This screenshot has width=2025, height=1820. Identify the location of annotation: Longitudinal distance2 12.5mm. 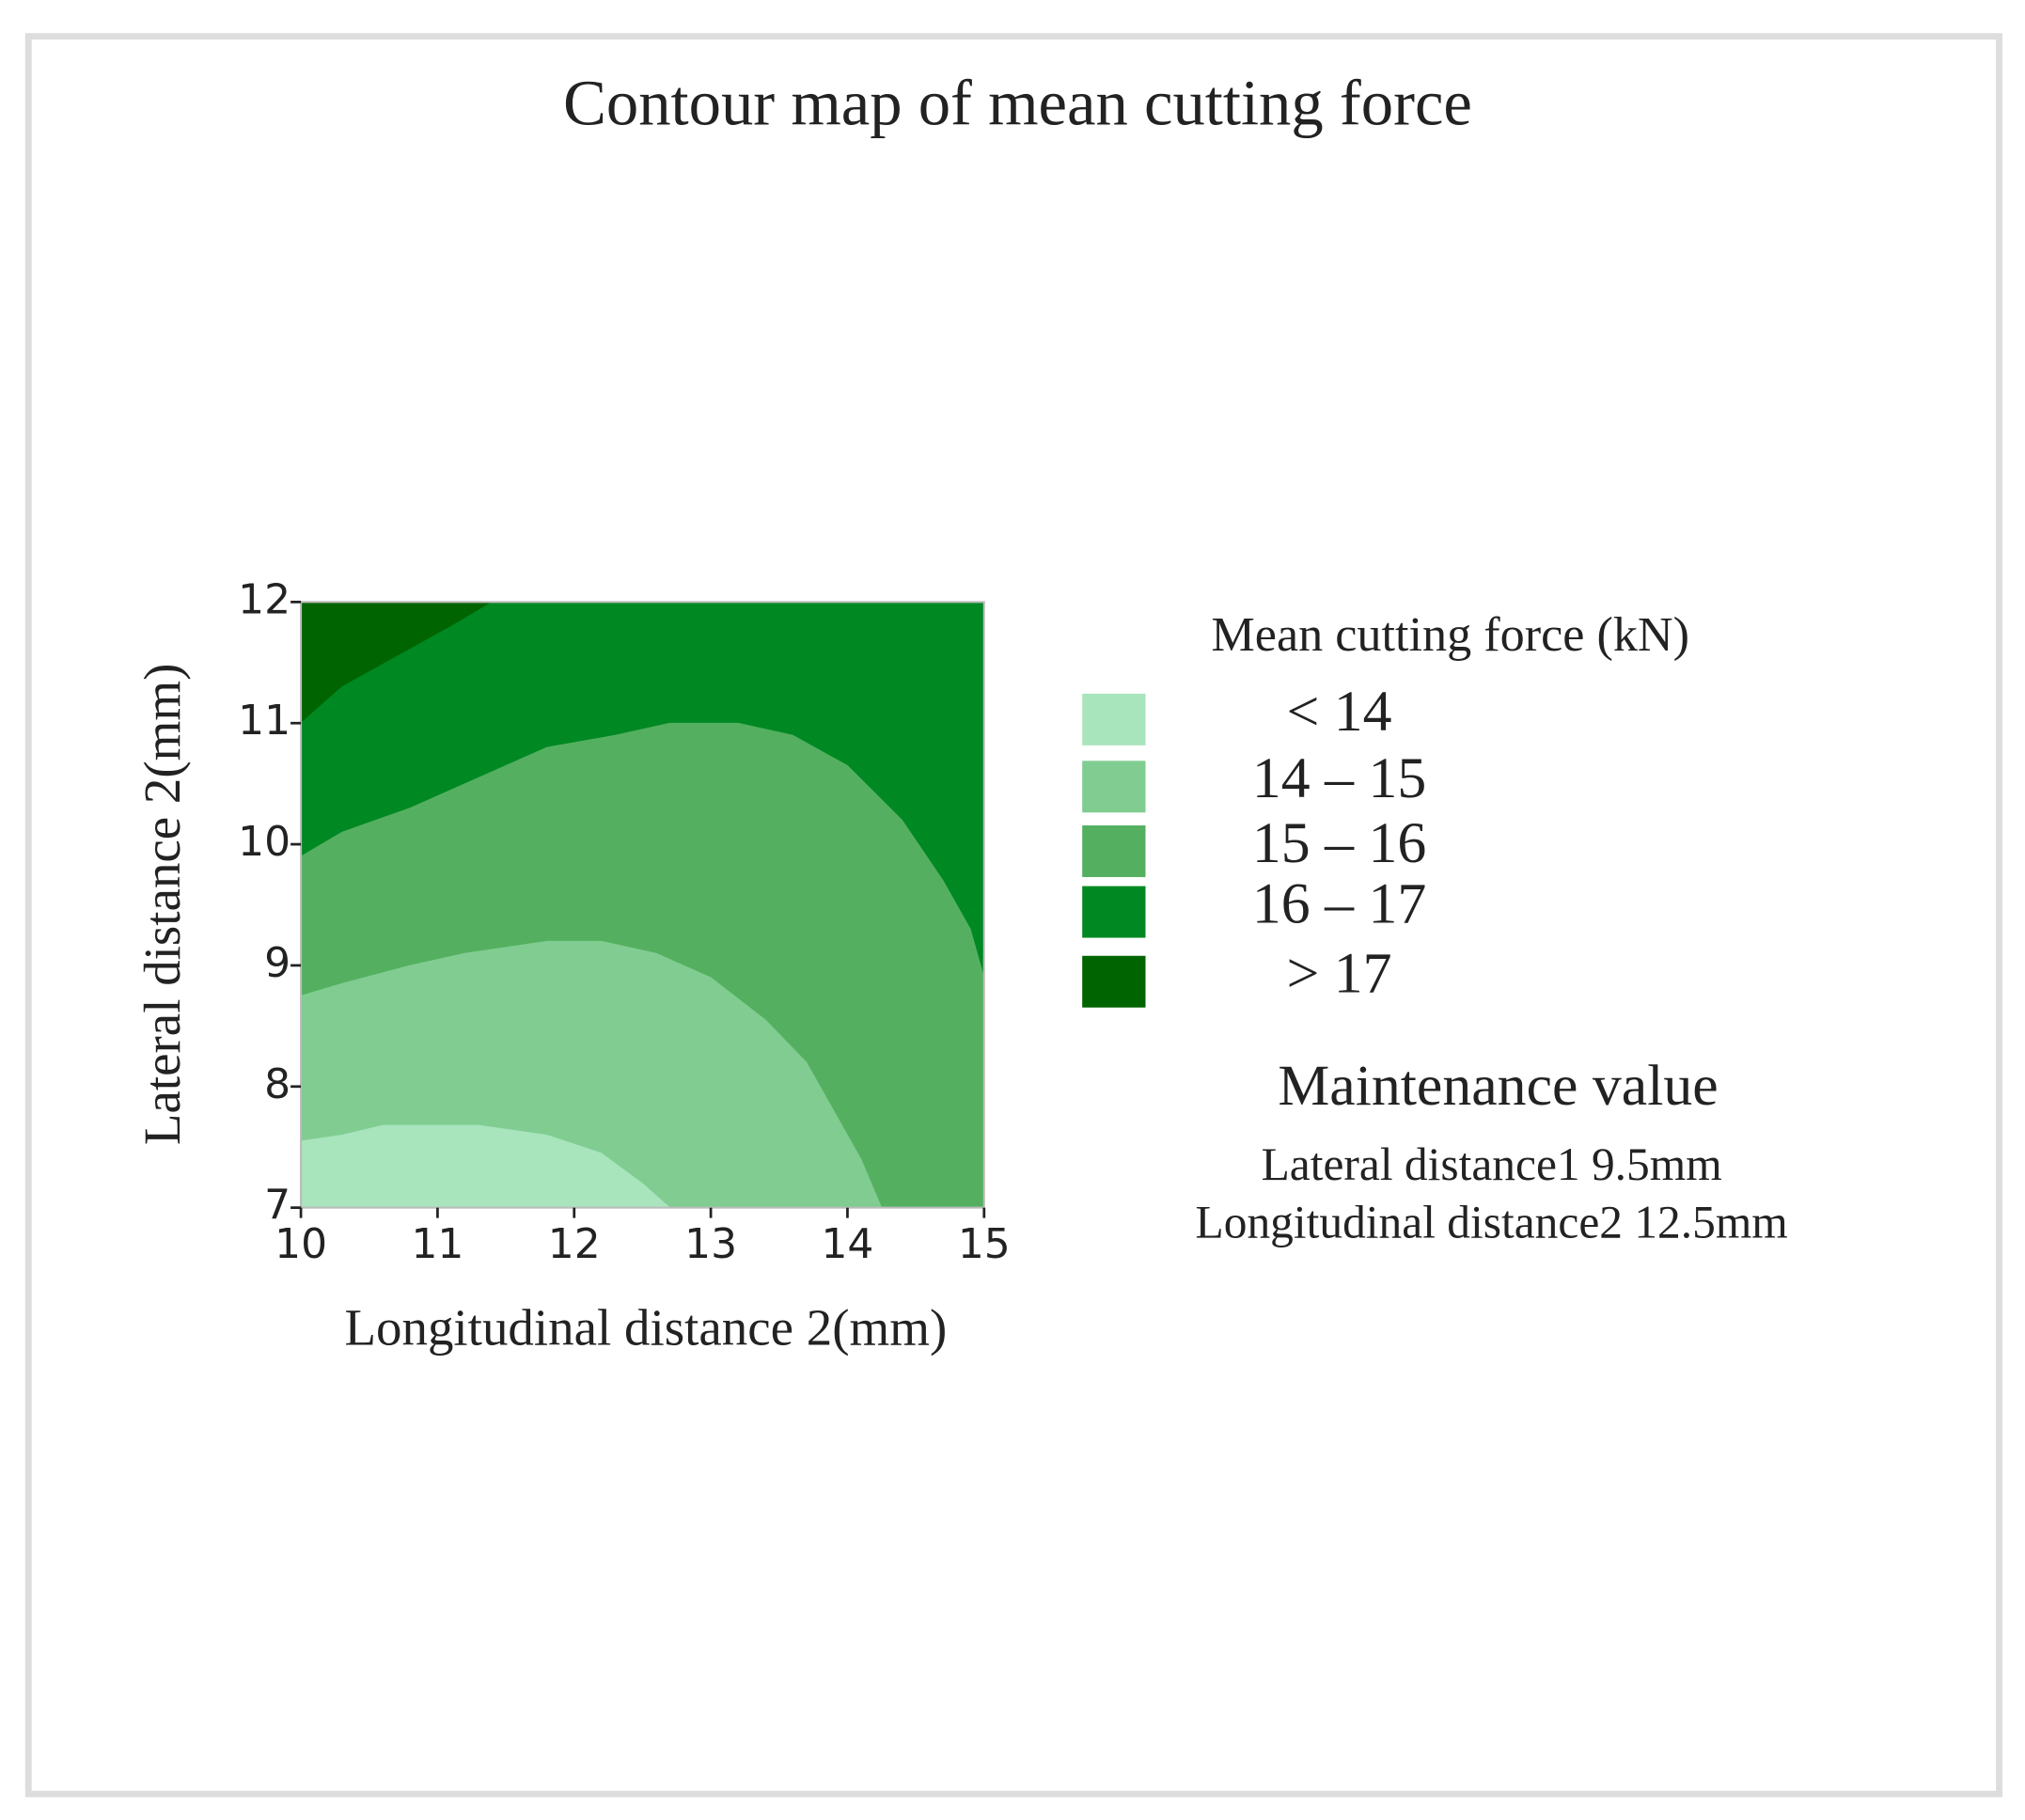
(1492, 1222).